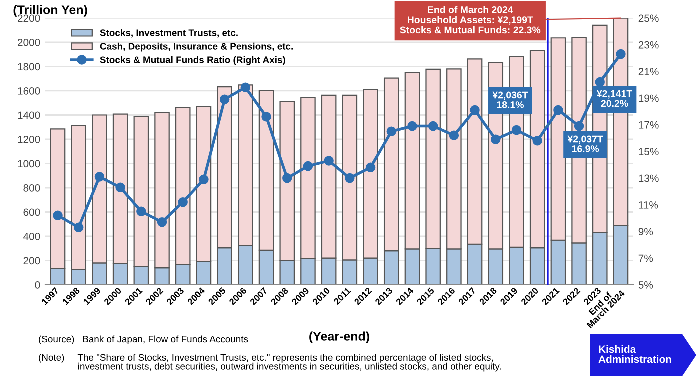 This screenshot has width=700, height=380. Describe the element at coordinates (614, 99) in the screenshot. I see `annotation: ¥2,141T 20.2%` at that location.